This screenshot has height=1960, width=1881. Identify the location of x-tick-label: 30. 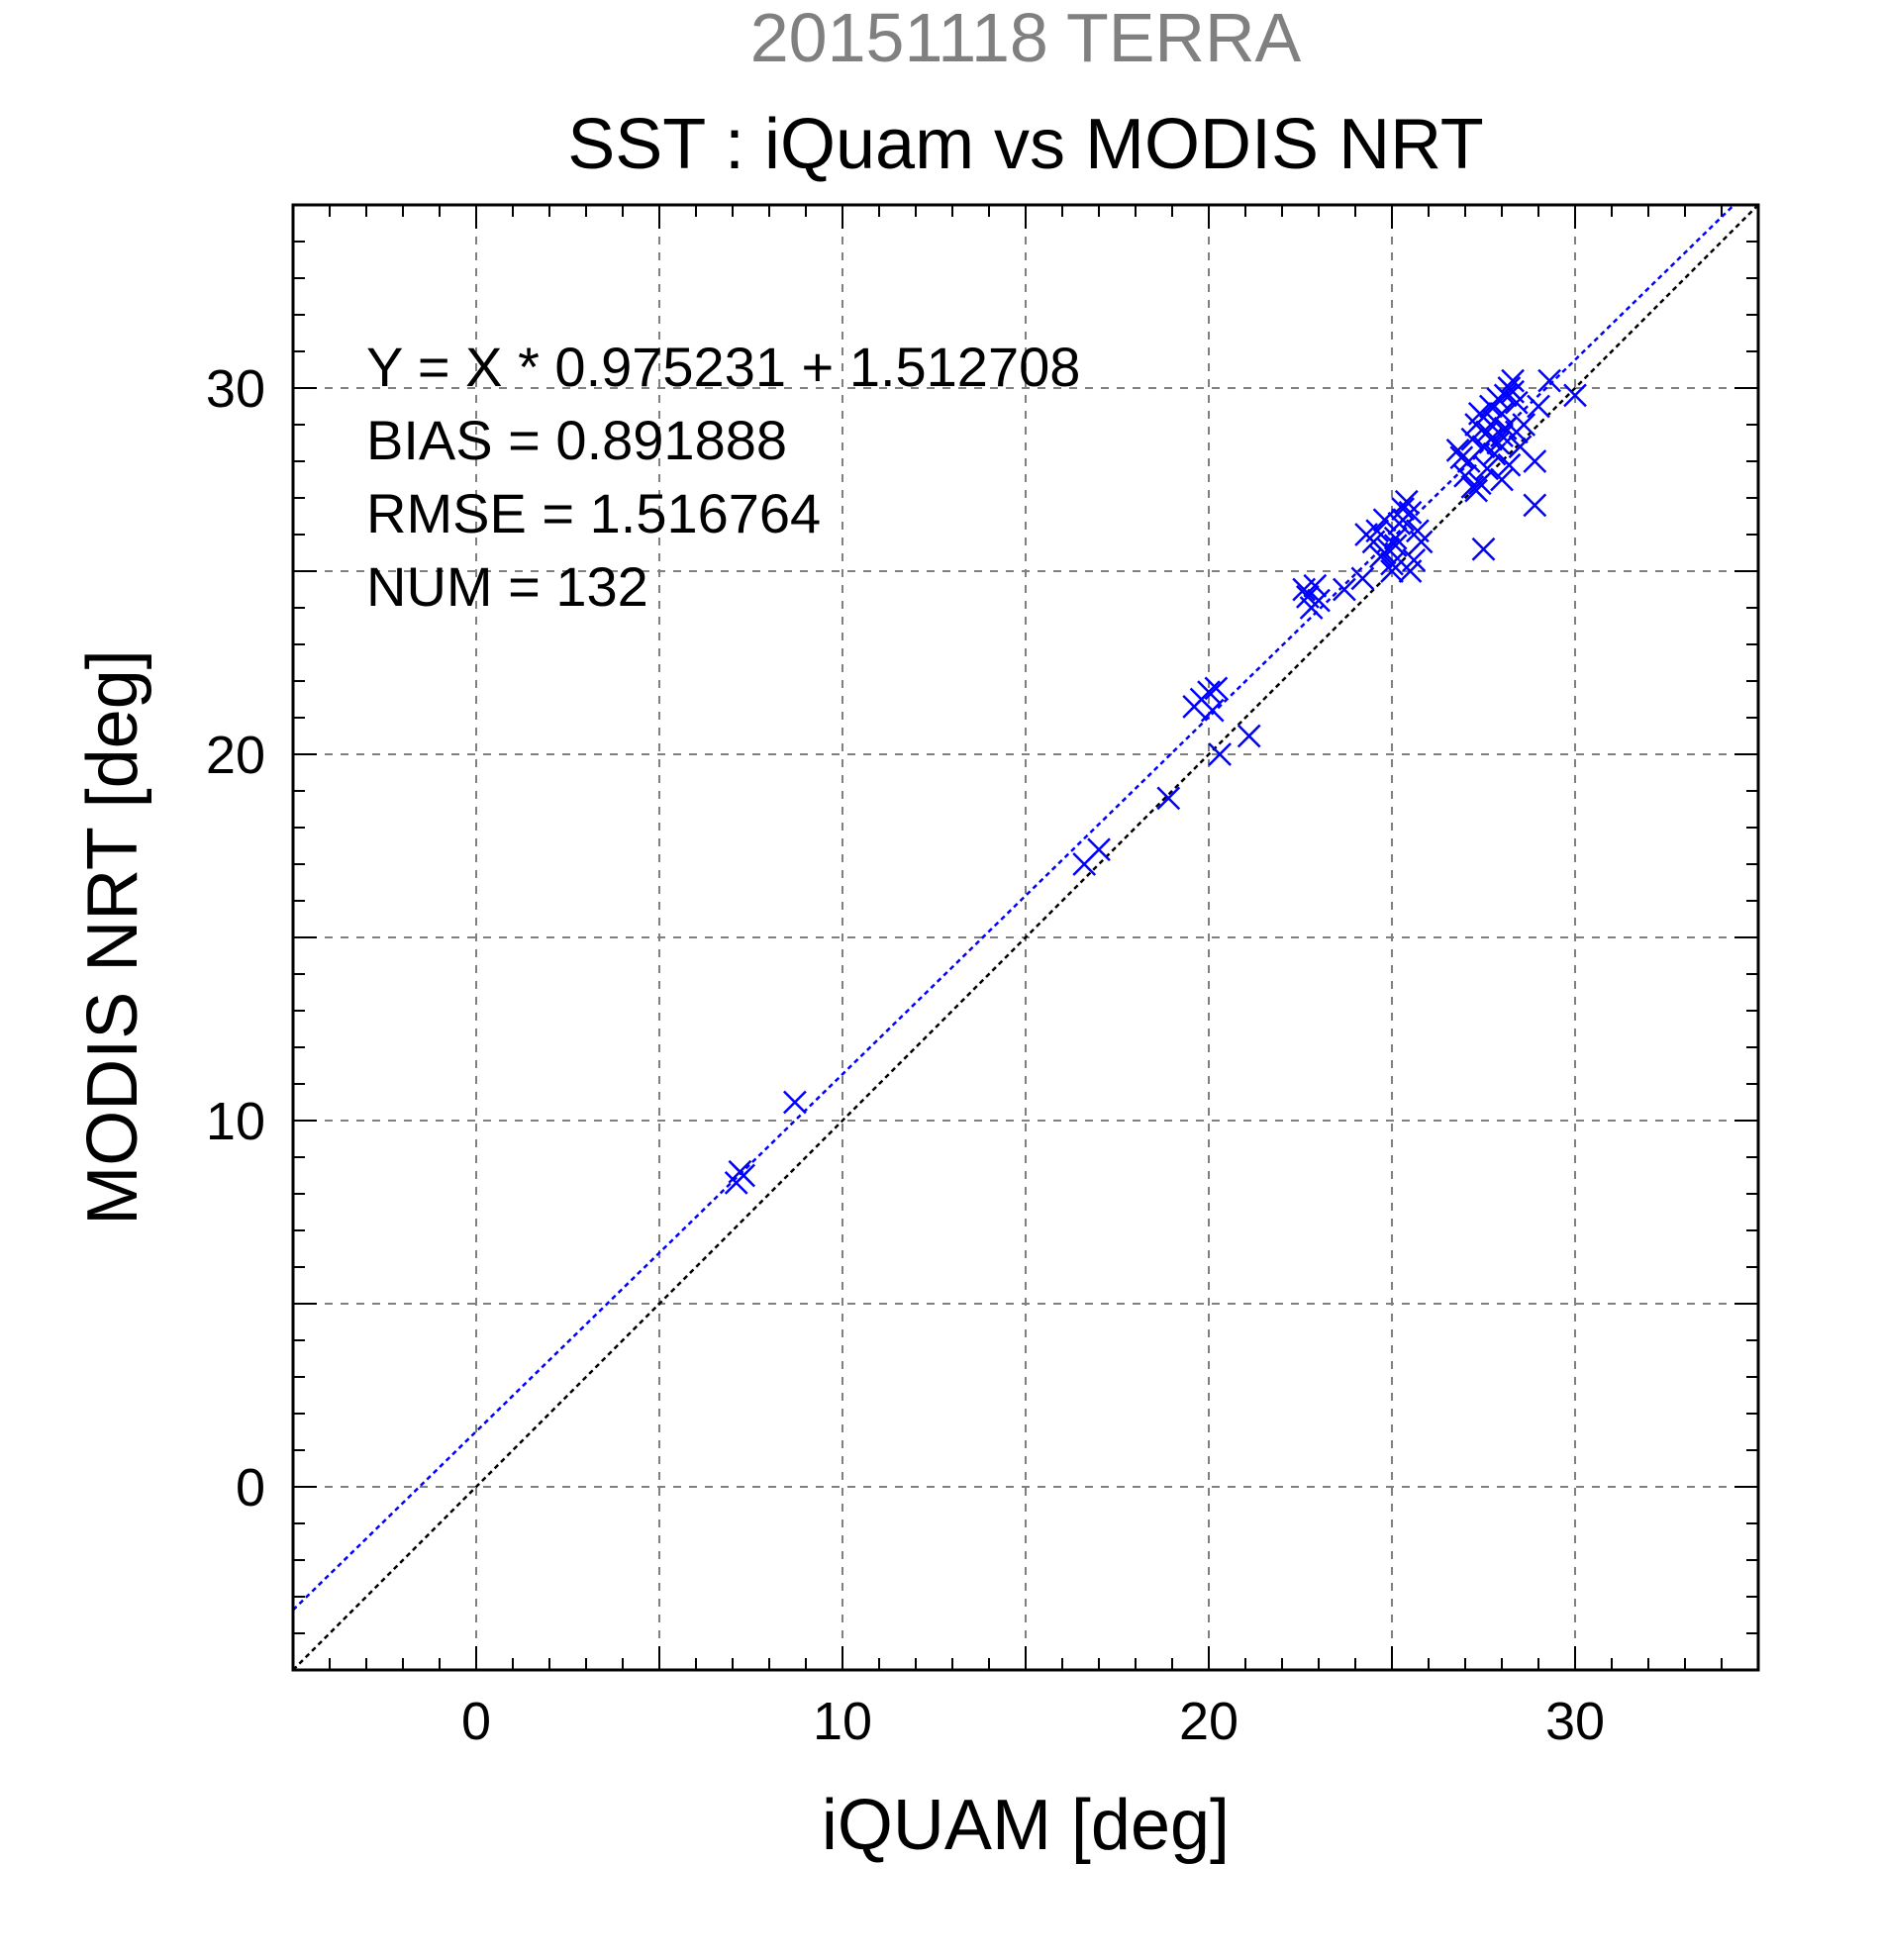
(1575, 1721).